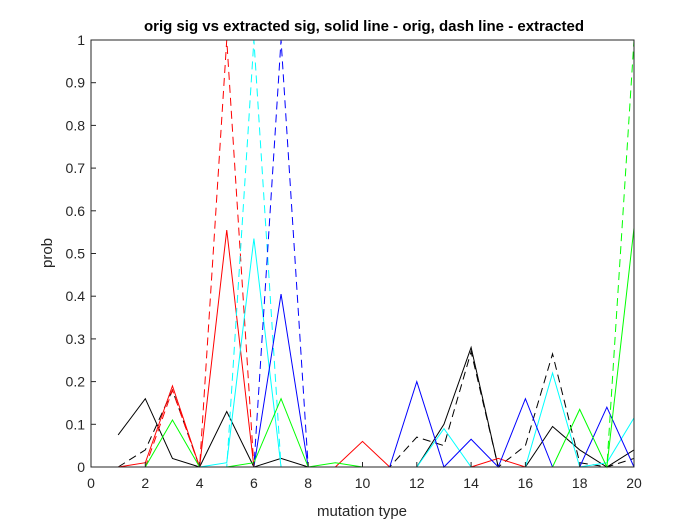 The height and width of the screenshot is (525, 700). Describe the element at coordinates (76, 211) in the screenshot. I see `y-tick-label: 0.6` at that location.